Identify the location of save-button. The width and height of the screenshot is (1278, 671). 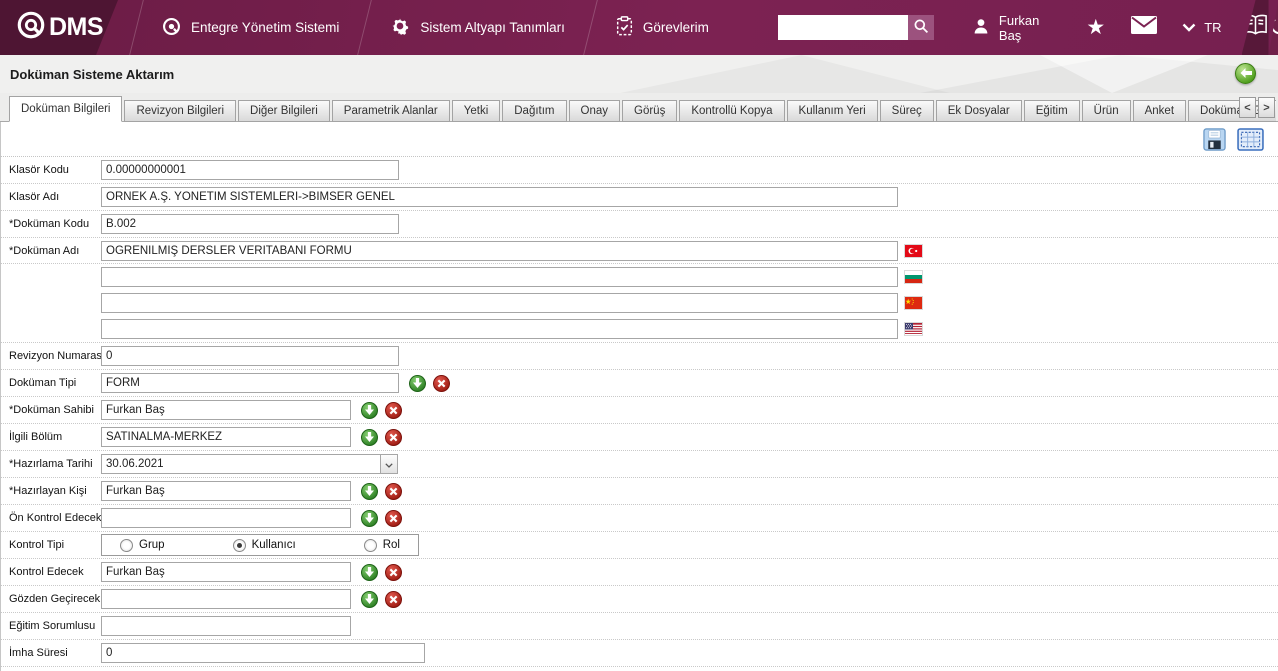
(1214, 139).